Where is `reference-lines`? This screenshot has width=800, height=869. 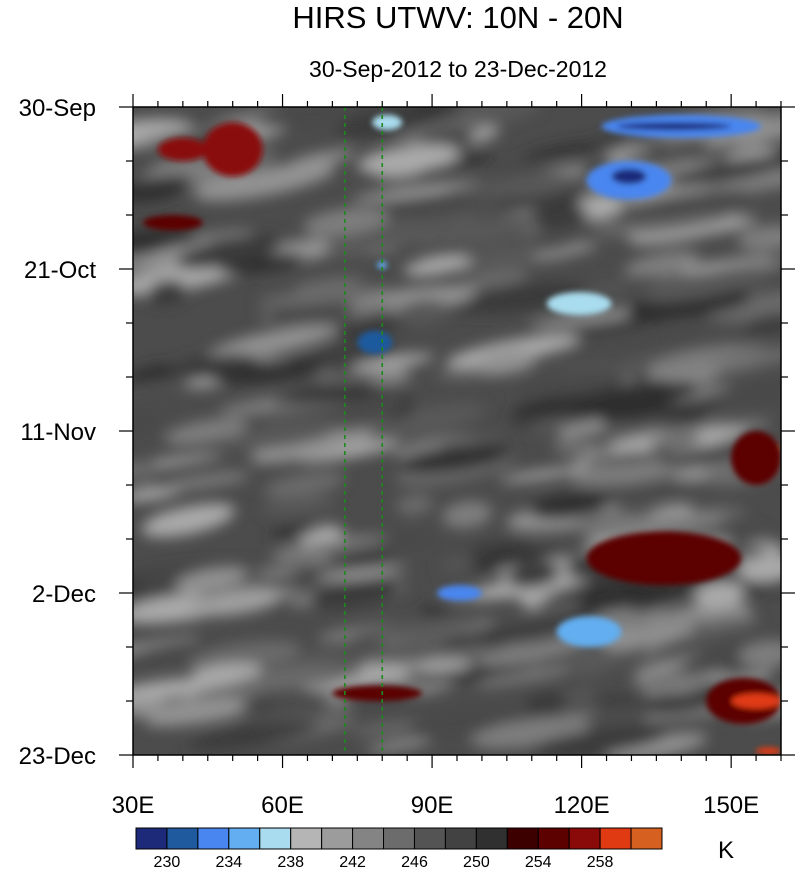 reference-lines is located at coordinates (364, 431).